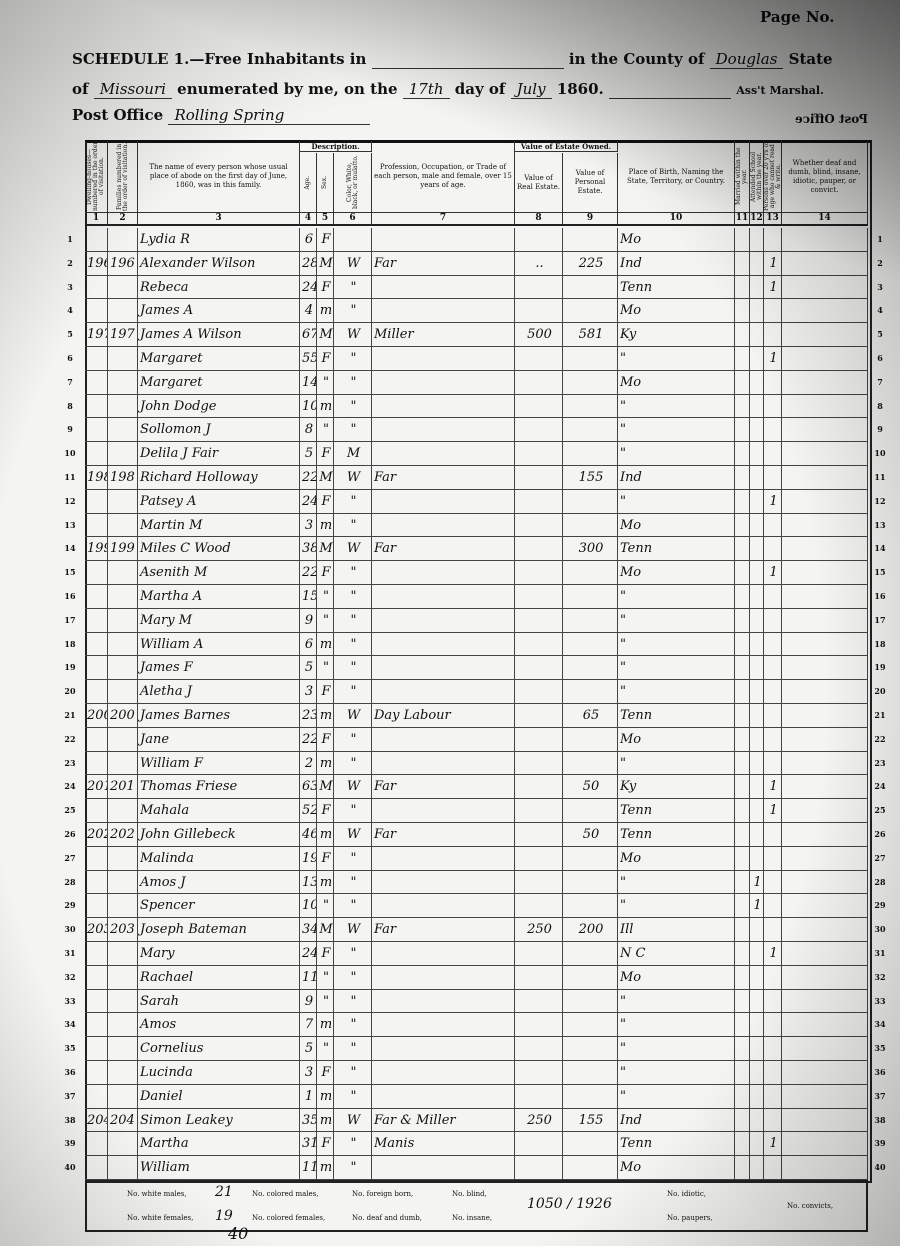  I want to click on line-number-left: 40, so click(70, 1167).